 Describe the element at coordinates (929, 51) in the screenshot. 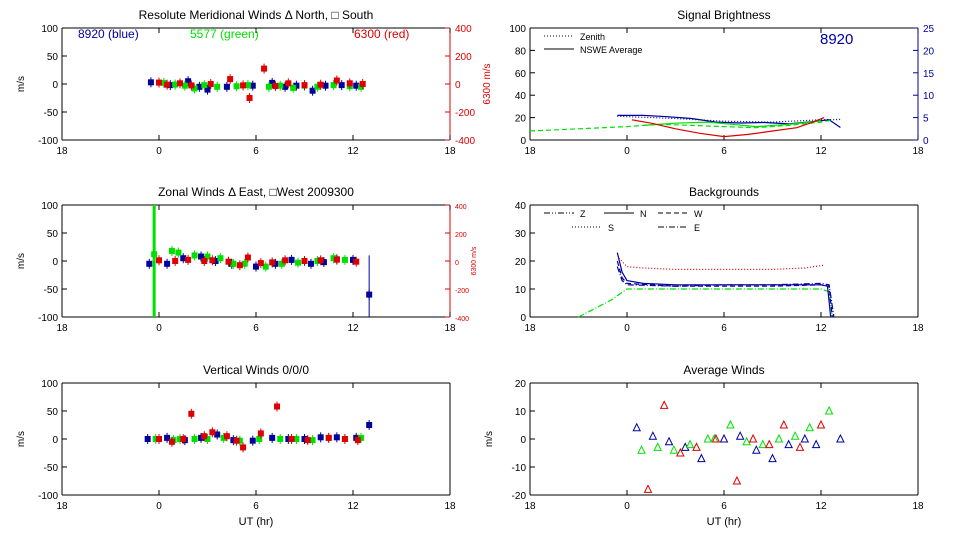

I see `y2-tick-label: 20` at that location.